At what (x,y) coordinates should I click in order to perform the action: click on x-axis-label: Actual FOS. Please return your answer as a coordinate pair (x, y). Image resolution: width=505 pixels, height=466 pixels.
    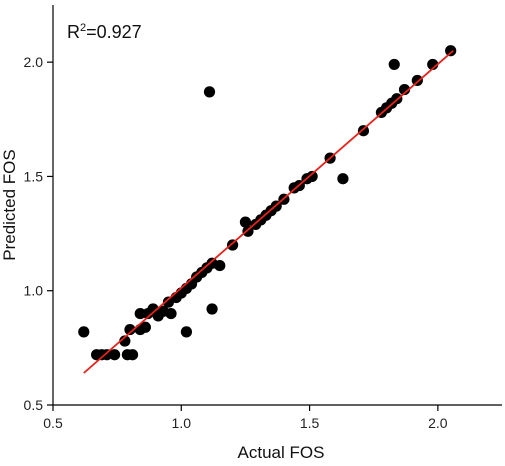
    Looking at the image, I should click on (281, 452).